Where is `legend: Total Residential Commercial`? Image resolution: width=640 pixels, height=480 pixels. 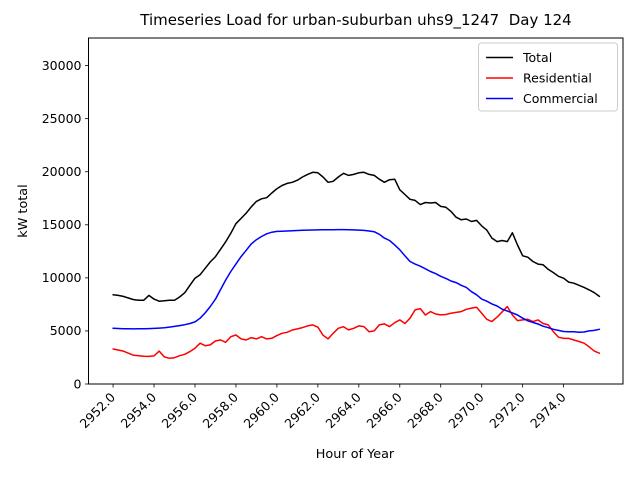
legend: Total Residential Commercial is located at coordinates (548, 77).